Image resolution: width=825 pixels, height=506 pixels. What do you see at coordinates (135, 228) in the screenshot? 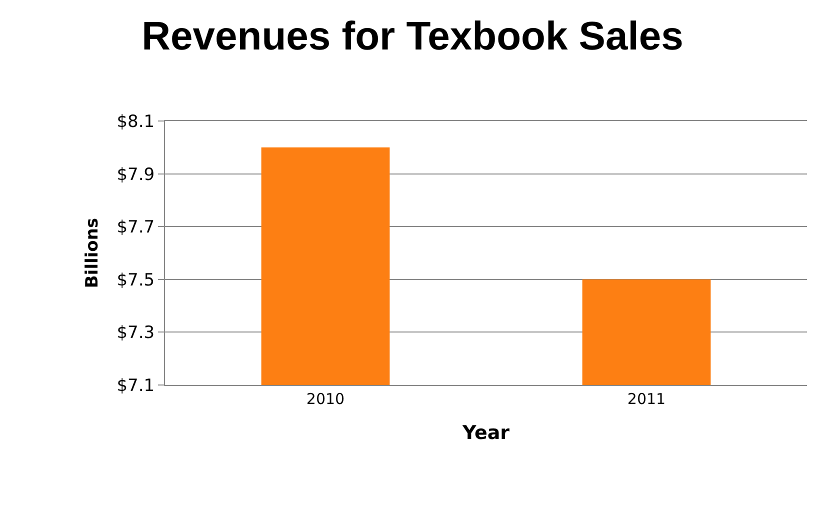
I see `y-tick-label: $7.7` at bounding box center [135, 228].